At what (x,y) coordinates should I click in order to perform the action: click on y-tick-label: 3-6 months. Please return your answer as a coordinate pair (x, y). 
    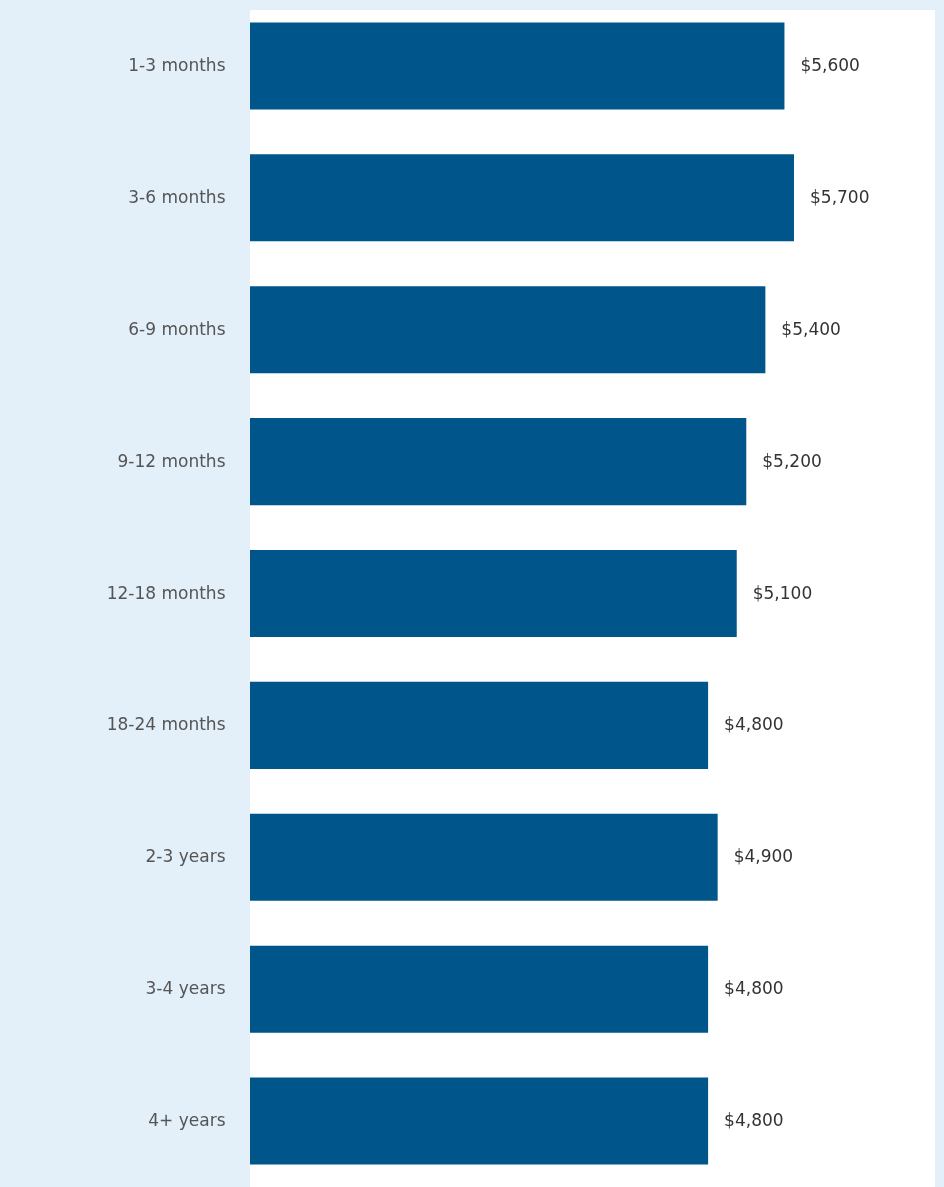
    Looking at the image, I should click on (177, 196).